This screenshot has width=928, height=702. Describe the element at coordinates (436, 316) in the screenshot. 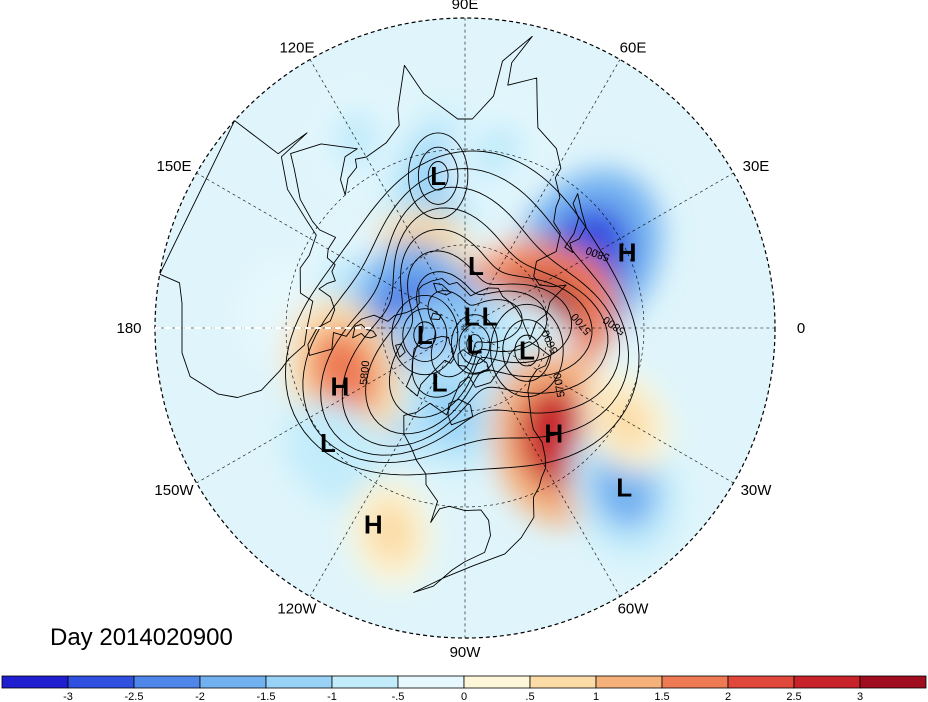

I see `svalbard-outline` at that location.